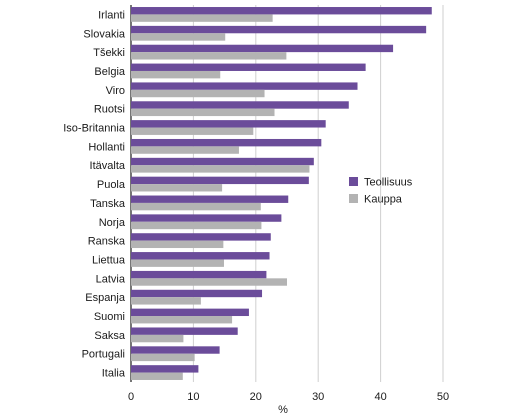 The image size is (510, 420). Describe the element at coordinates (107, 242) in the screenshot. I see `category-label: Ranska` at that location.